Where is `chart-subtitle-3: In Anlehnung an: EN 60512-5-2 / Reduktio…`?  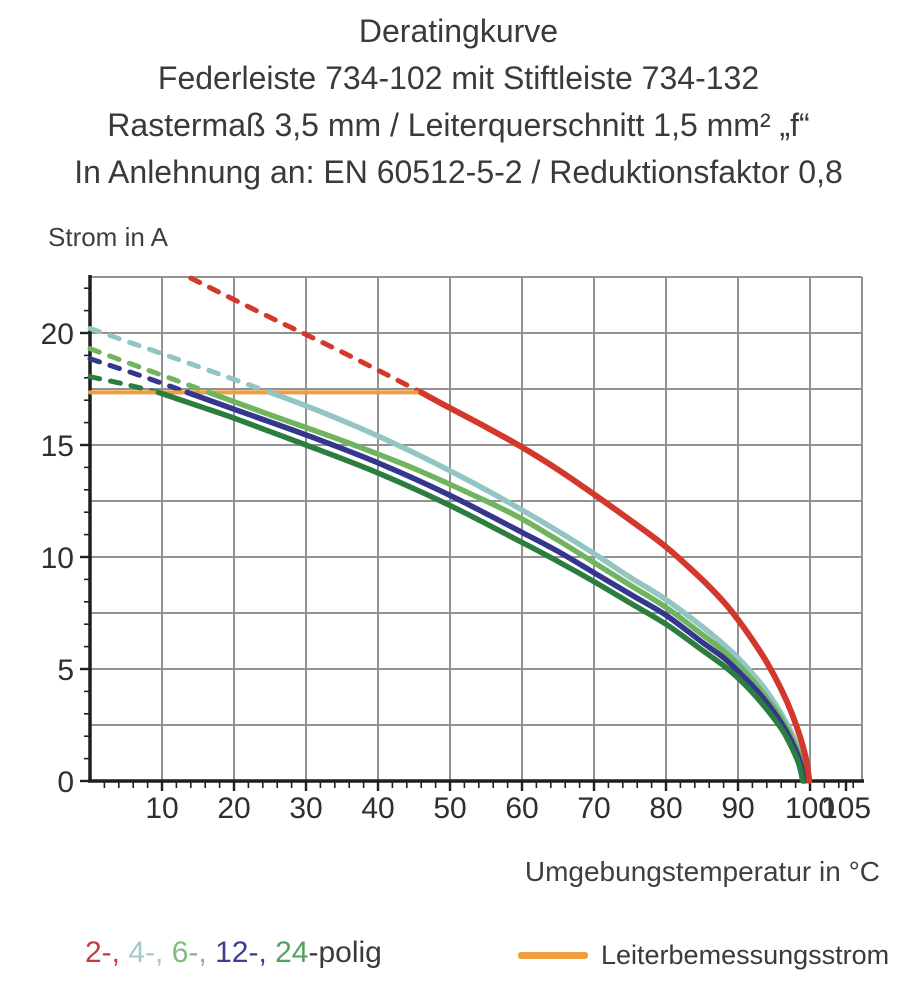
chart-subtitle-3: In Anlehnung an: EN 60512-5-2 / Reduktio… is located at coordinates (458, 172).